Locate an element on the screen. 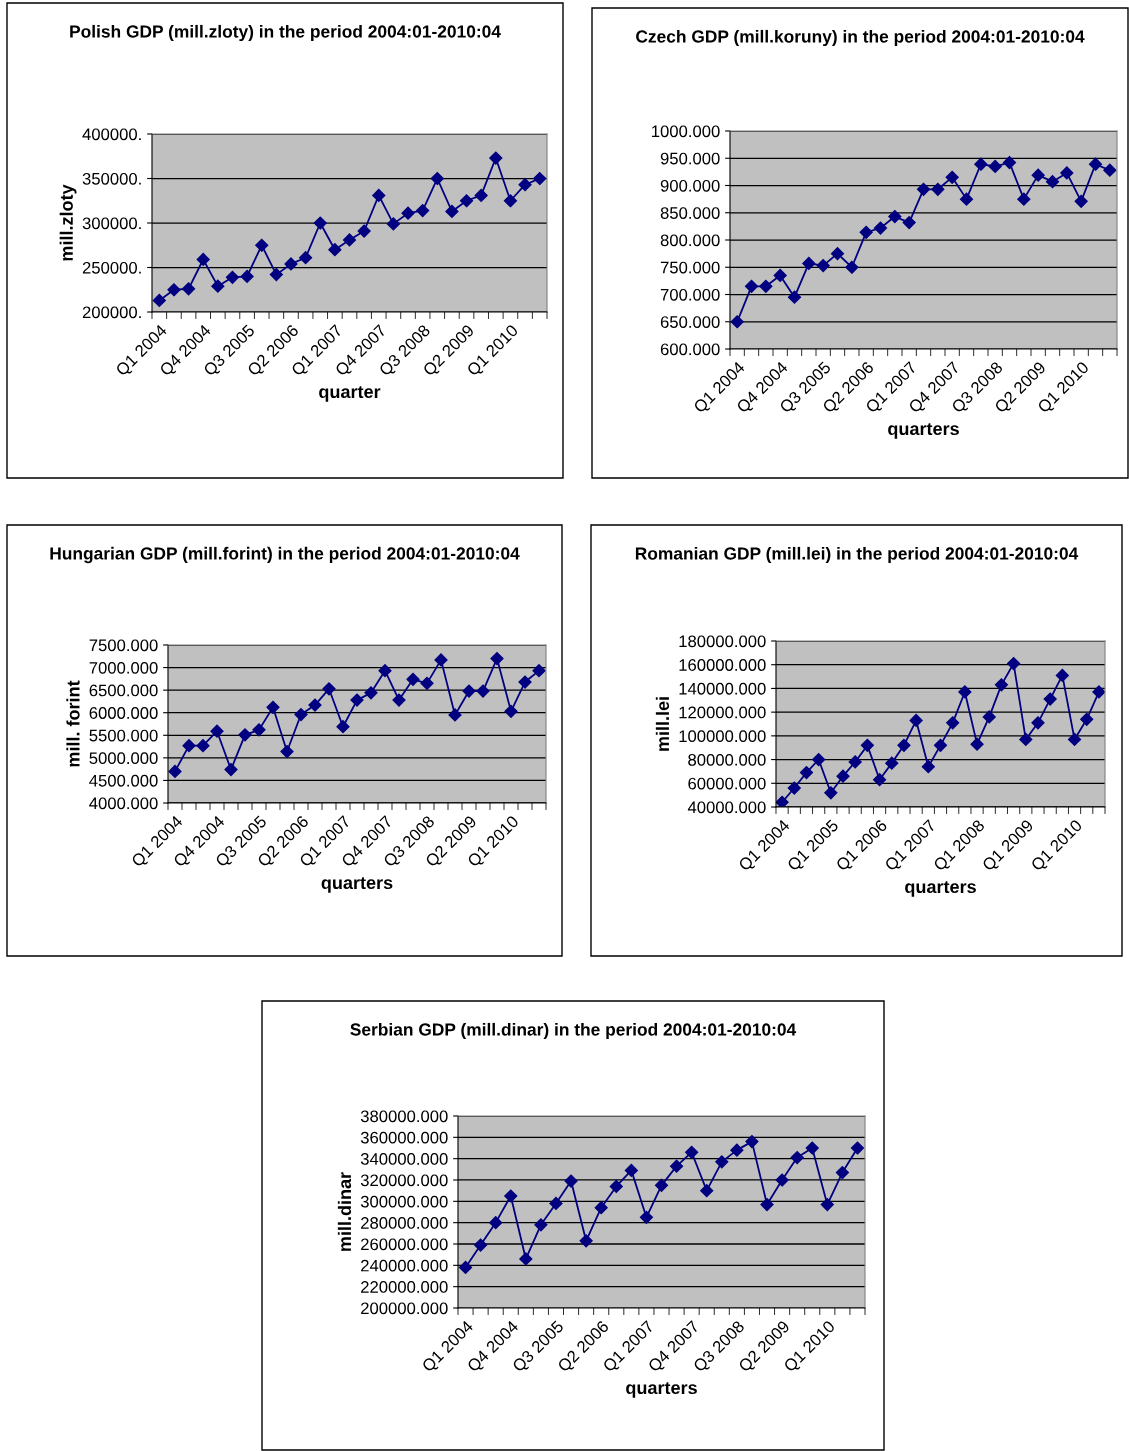 The width and height of the screenshot is (1129, 1451). y-tick-label: 1000.000 is located at coordinates (686, 131).